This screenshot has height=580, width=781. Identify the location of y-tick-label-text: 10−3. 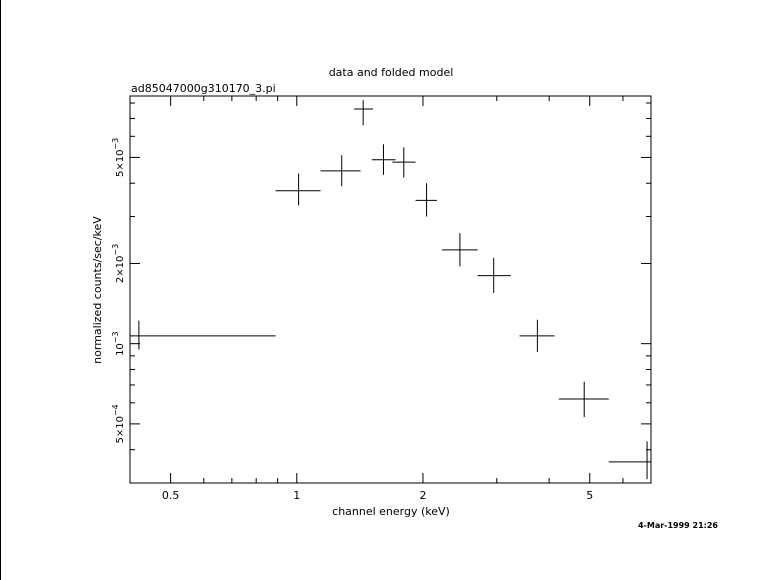
(118, 343).